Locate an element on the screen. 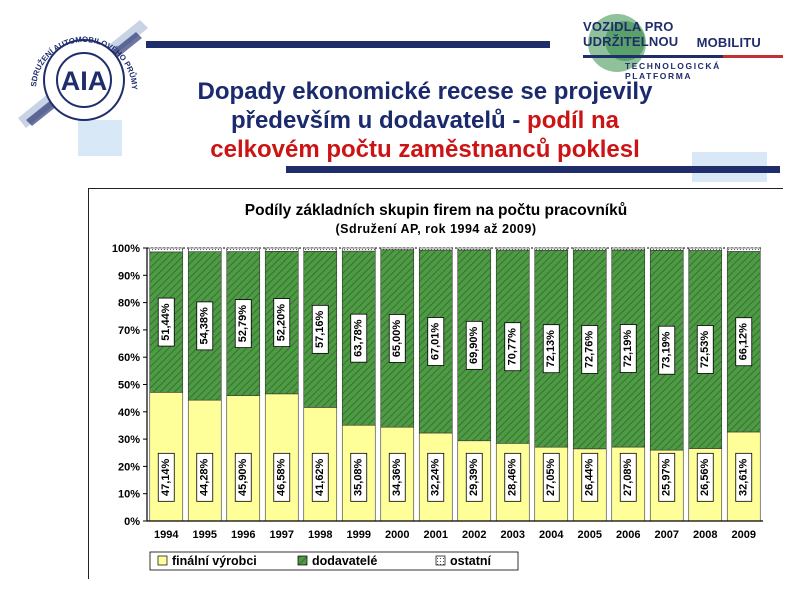 The image size is (800, 600). slide-title-line2: především u dodavatelů - podíl na is located at coordinates (425, 120).